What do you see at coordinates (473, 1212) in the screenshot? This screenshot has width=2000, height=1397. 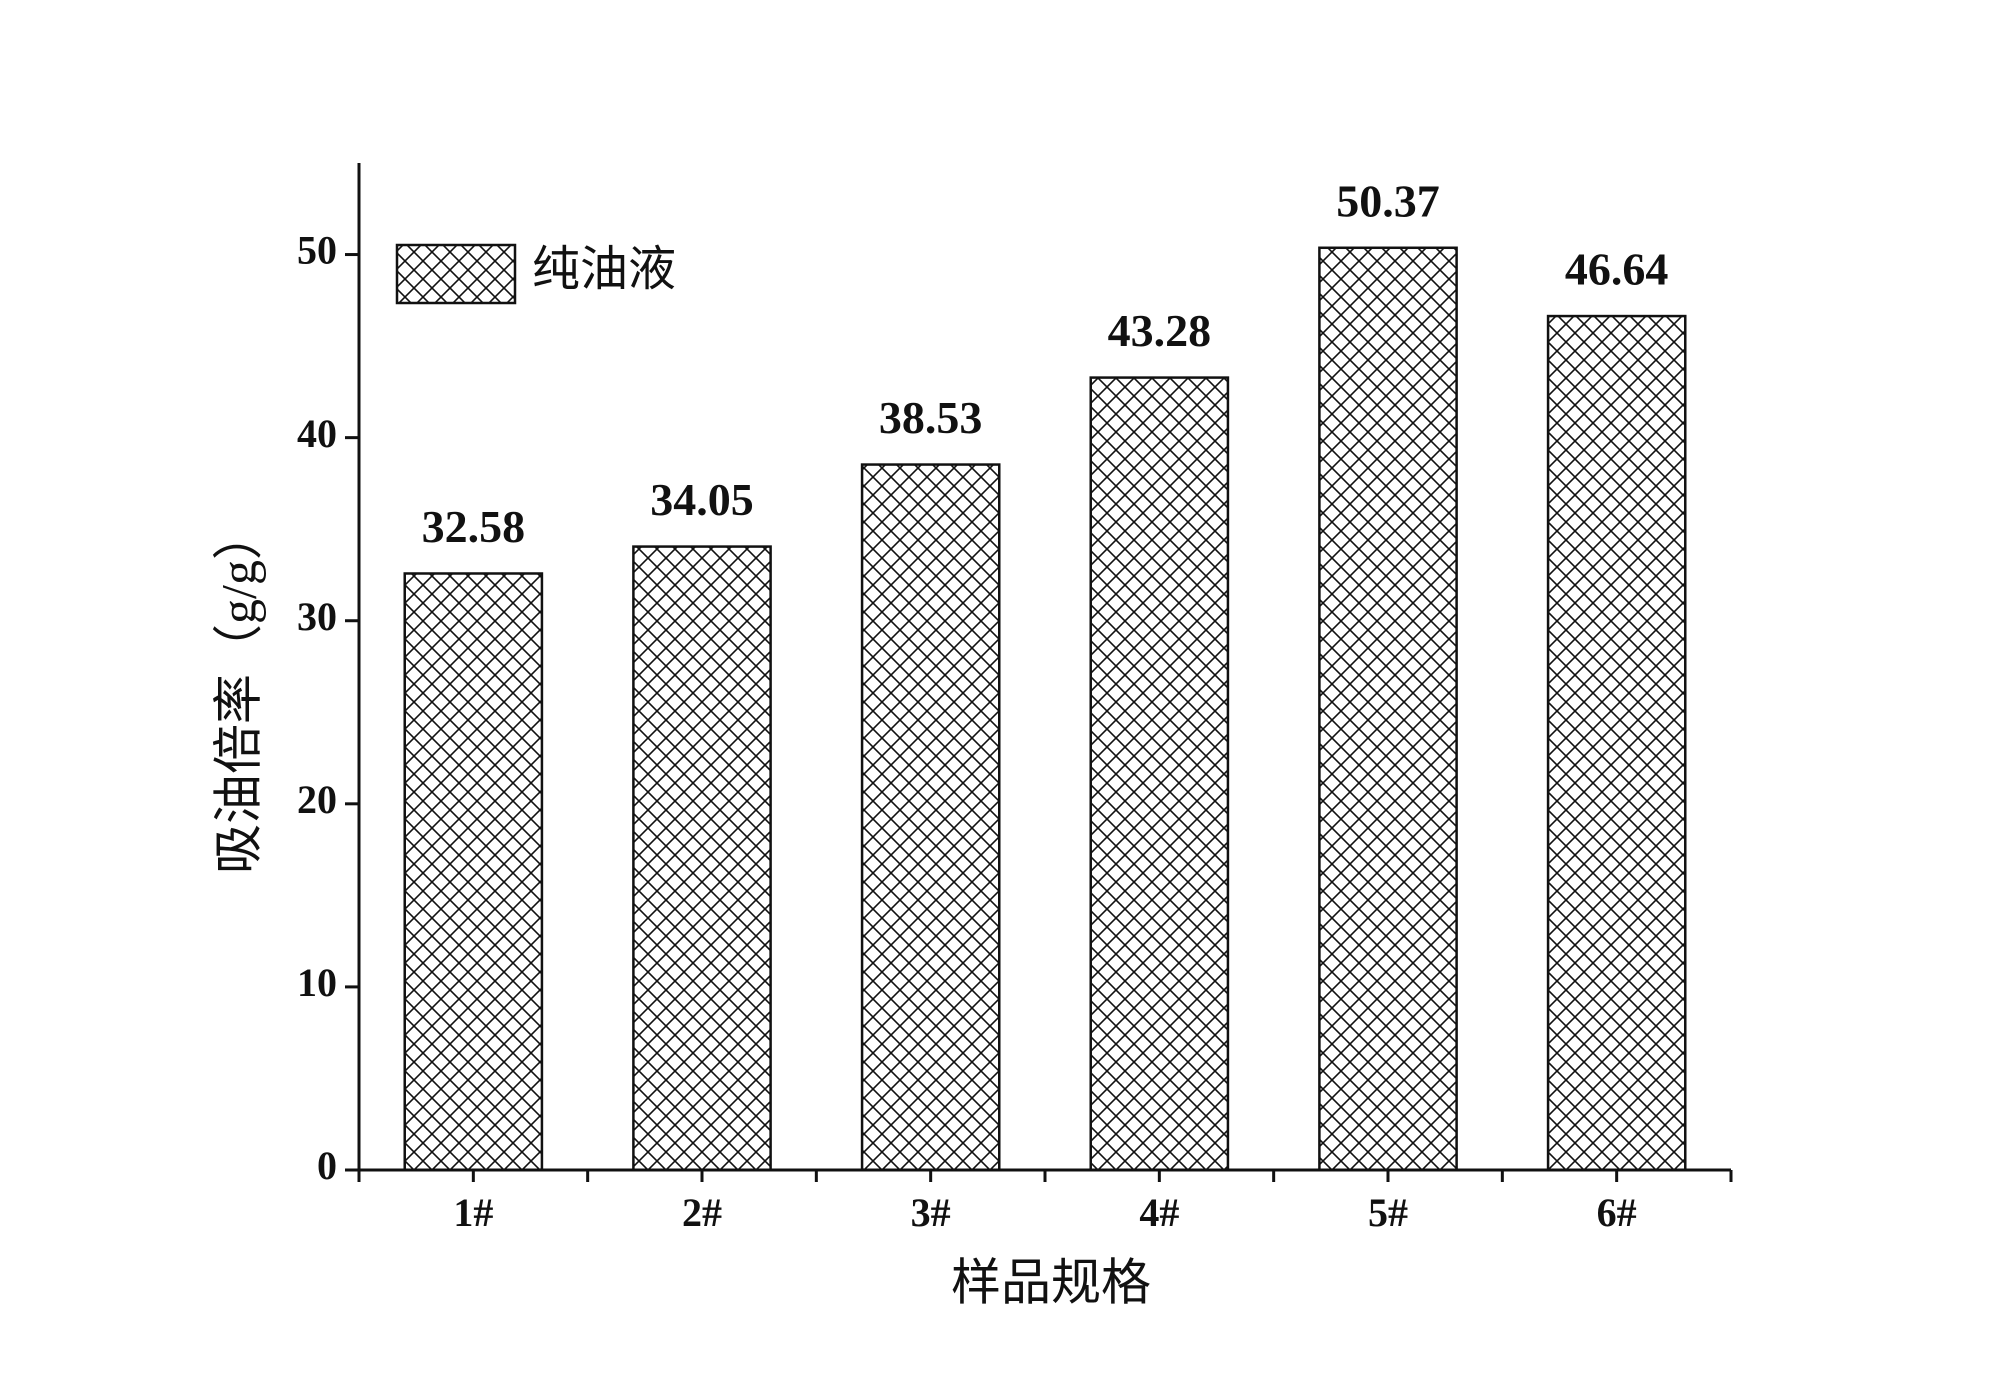 I see `x-tick-label: 1#` at bounding box center [473, 1212].